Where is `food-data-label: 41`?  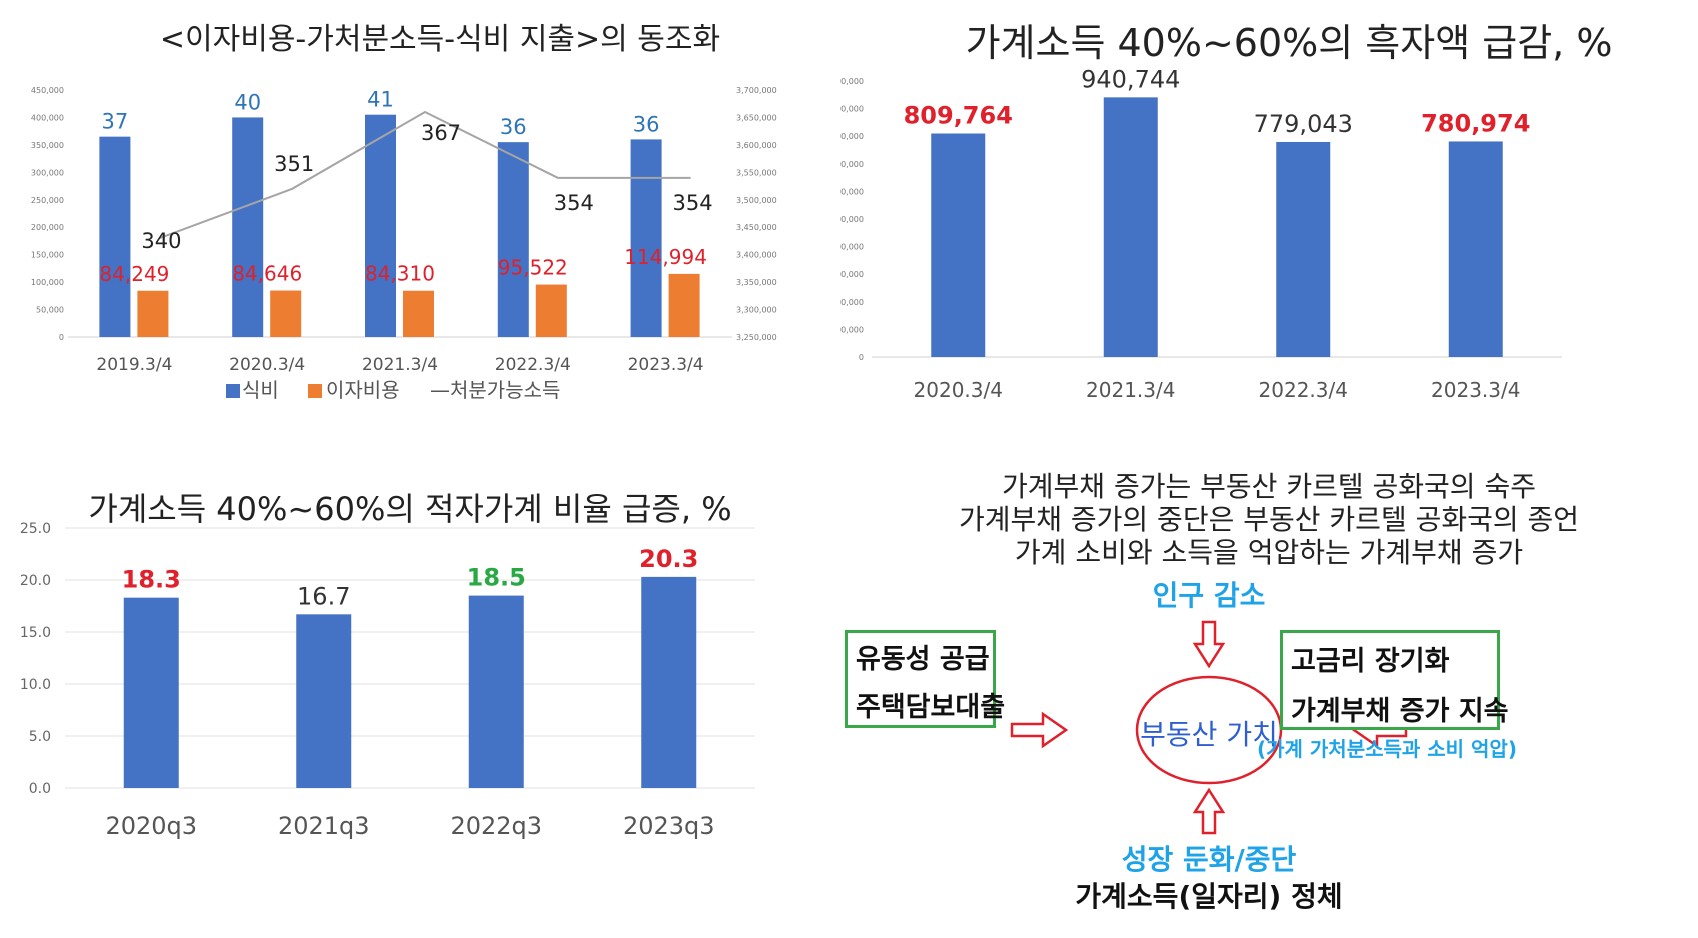
food-data-label: 41 is located at coordinates (380, 100).